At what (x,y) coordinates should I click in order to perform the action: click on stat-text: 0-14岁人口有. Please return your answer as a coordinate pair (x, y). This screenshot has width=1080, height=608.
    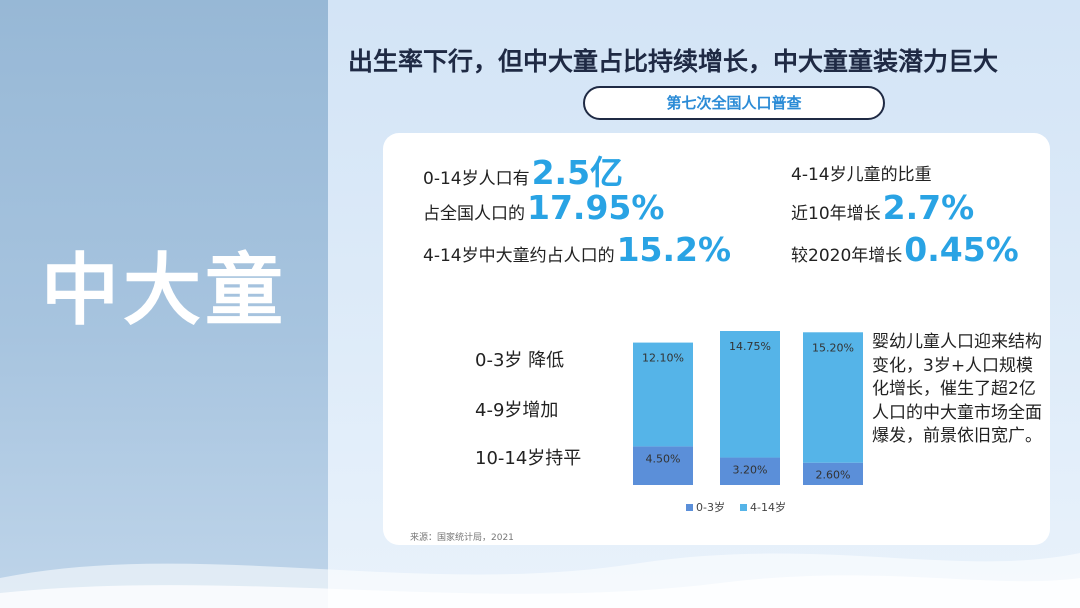
    Looking at the image, I should click on (476, 179).